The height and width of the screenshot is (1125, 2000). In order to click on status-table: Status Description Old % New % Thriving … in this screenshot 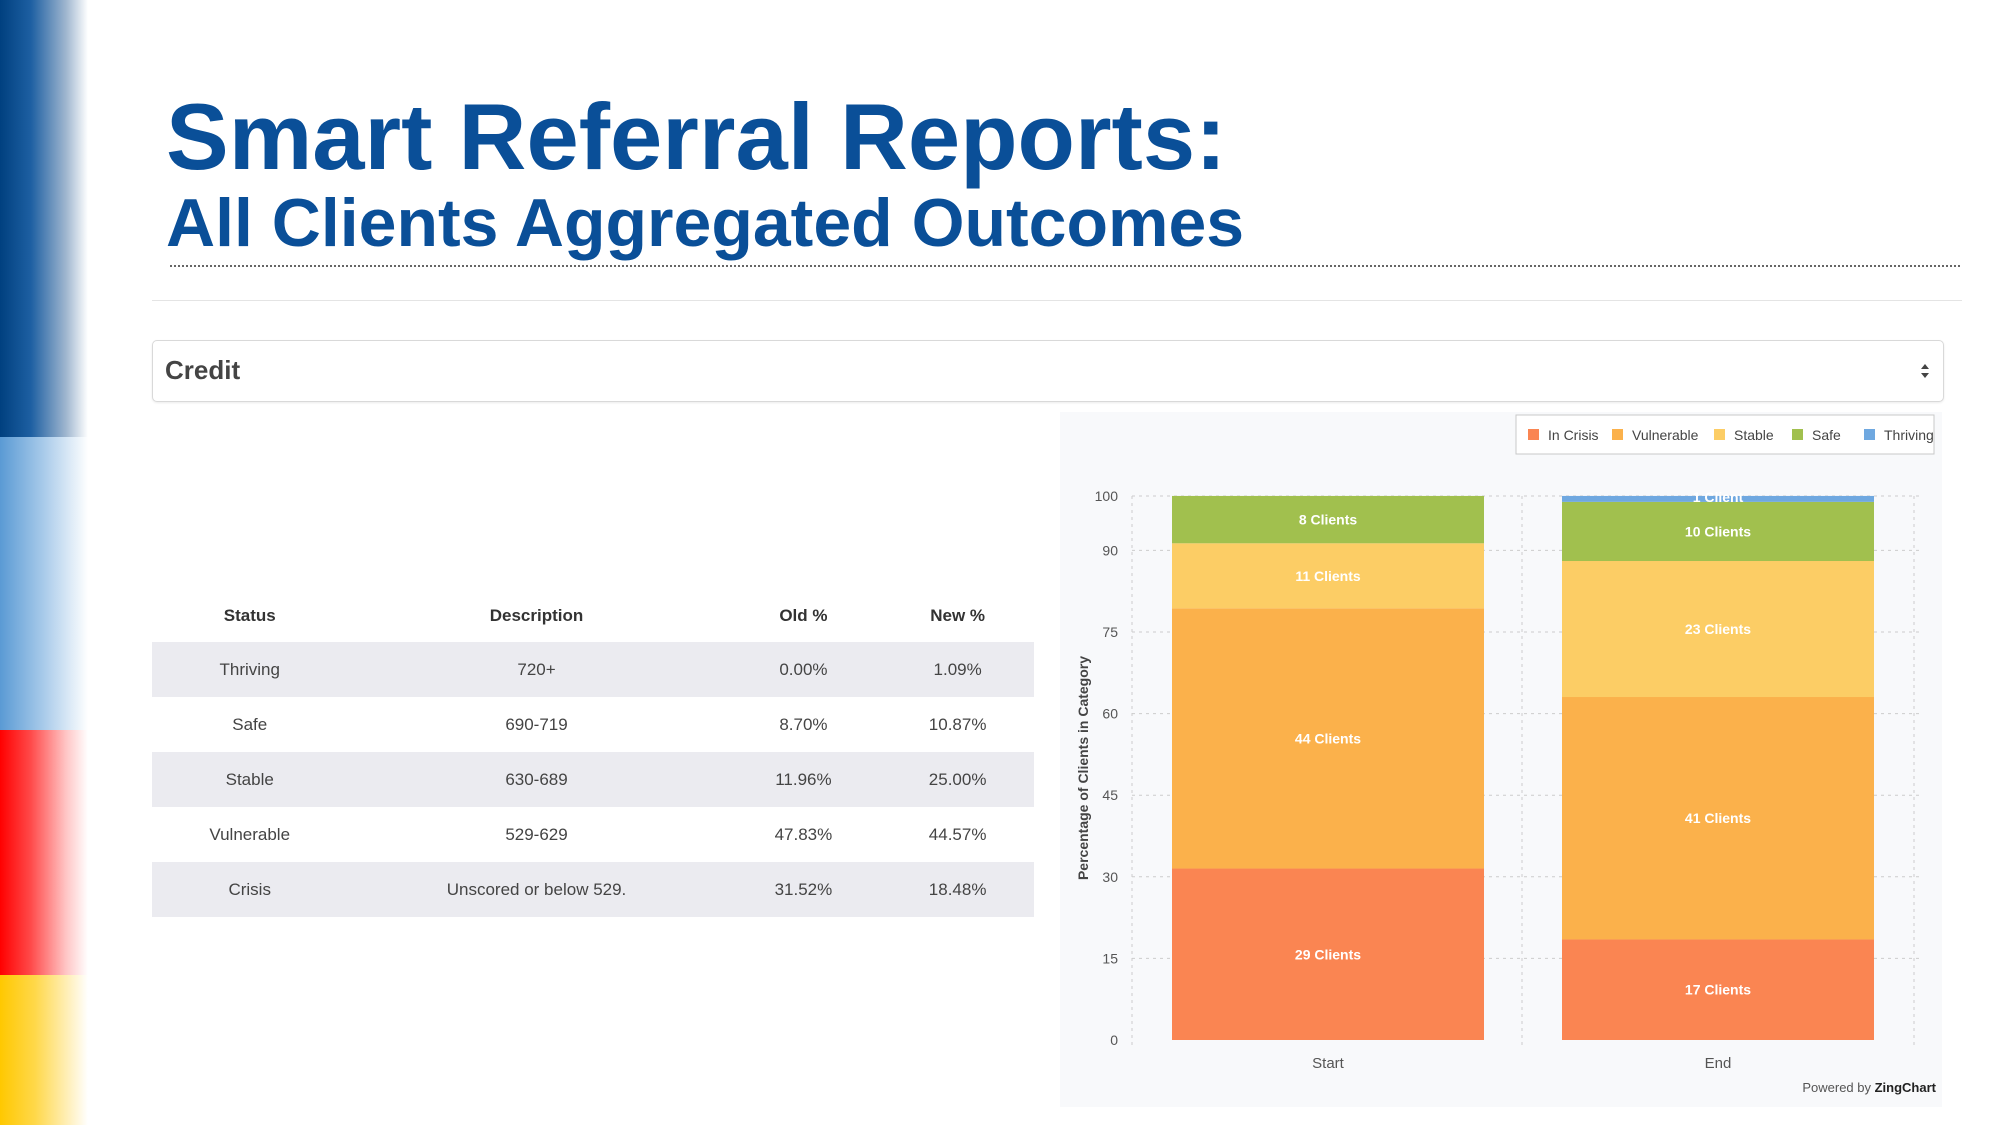, I will do `click(593, 753)`.